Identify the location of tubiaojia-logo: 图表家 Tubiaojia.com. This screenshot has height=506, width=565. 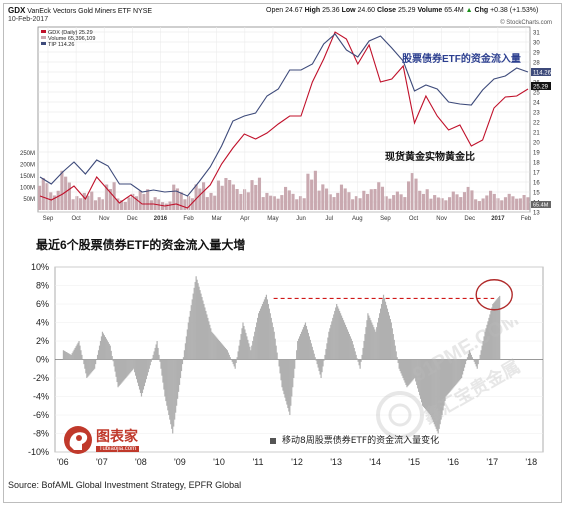
(101, 443).